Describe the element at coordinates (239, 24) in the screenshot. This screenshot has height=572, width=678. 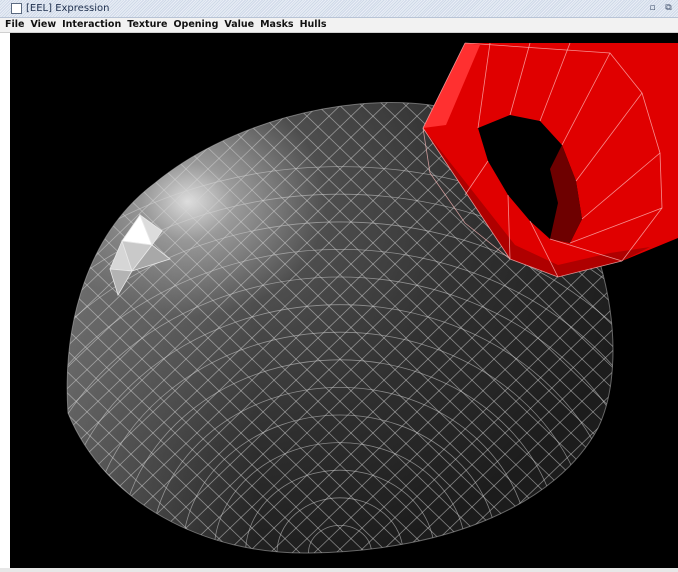
I see `menu-value: Value` at that location.